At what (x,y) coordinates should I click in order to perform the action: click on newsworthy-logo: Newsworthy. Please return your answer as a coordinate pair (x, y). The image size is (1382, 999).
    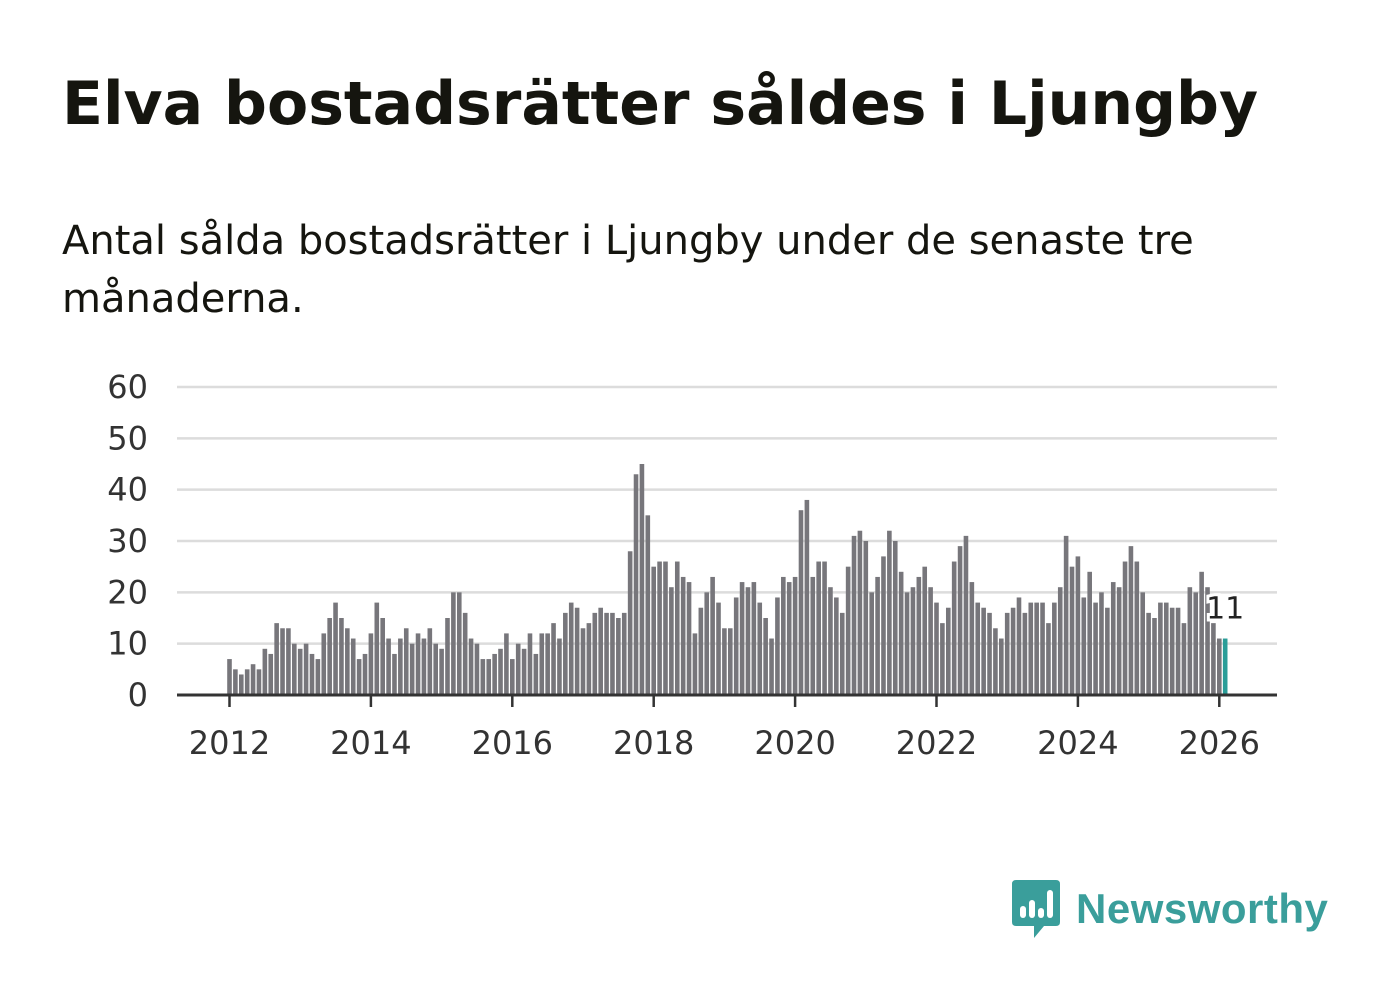
    Looking at the image, I should click on (1169, 909).